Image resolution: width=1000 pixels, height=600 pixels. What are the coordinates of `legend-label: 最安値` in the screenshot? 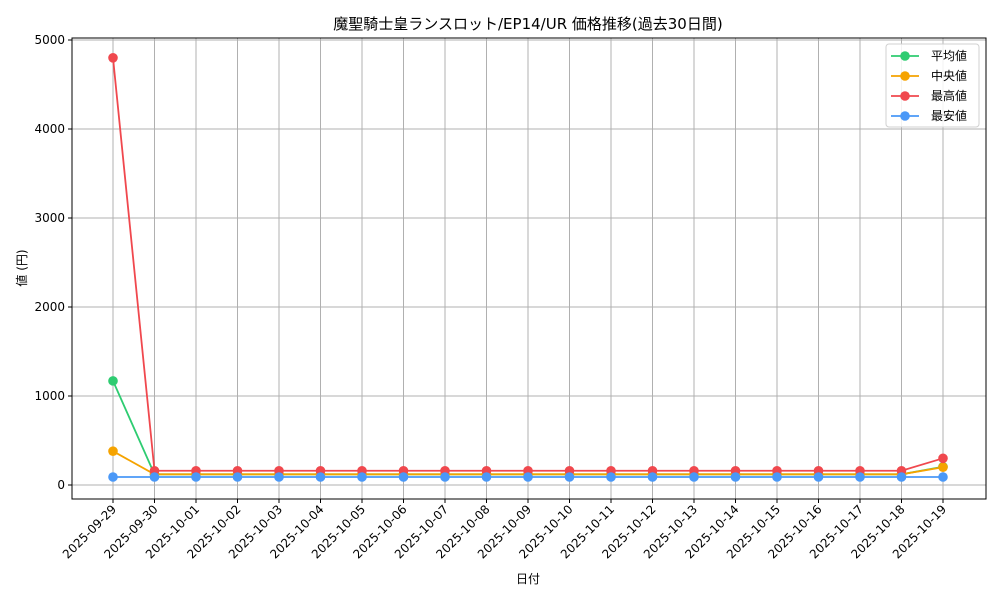 It's located at (949, 115).